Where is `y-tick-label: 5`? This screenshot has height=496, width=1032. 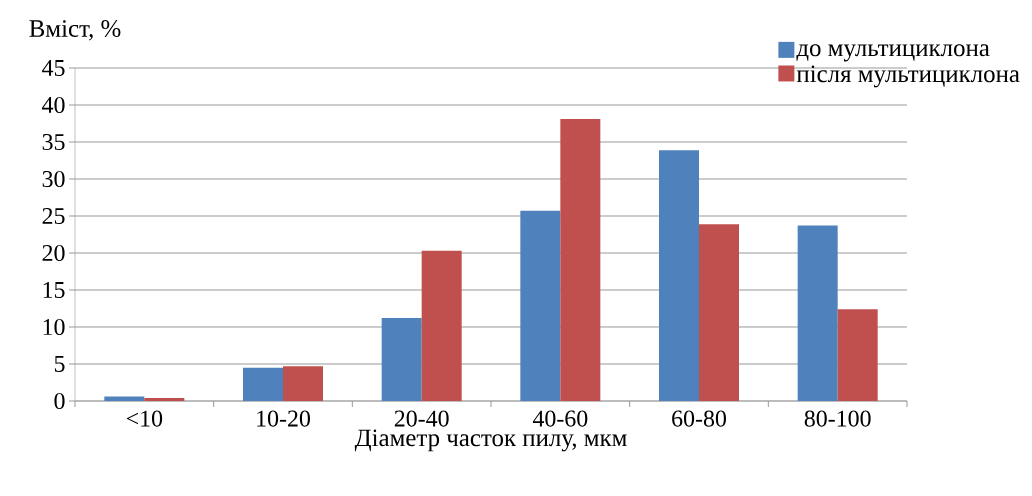
y-tick-label: 5 is located at coordinates (59, 364).